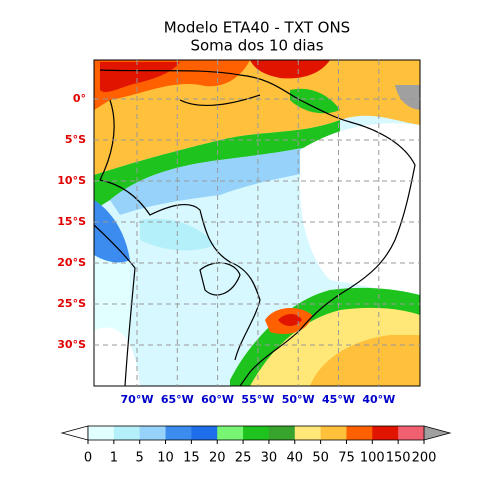 This screenshot has height=500, width=500. I want to click on colorbar-tick-label: 200, so click(424, 458).